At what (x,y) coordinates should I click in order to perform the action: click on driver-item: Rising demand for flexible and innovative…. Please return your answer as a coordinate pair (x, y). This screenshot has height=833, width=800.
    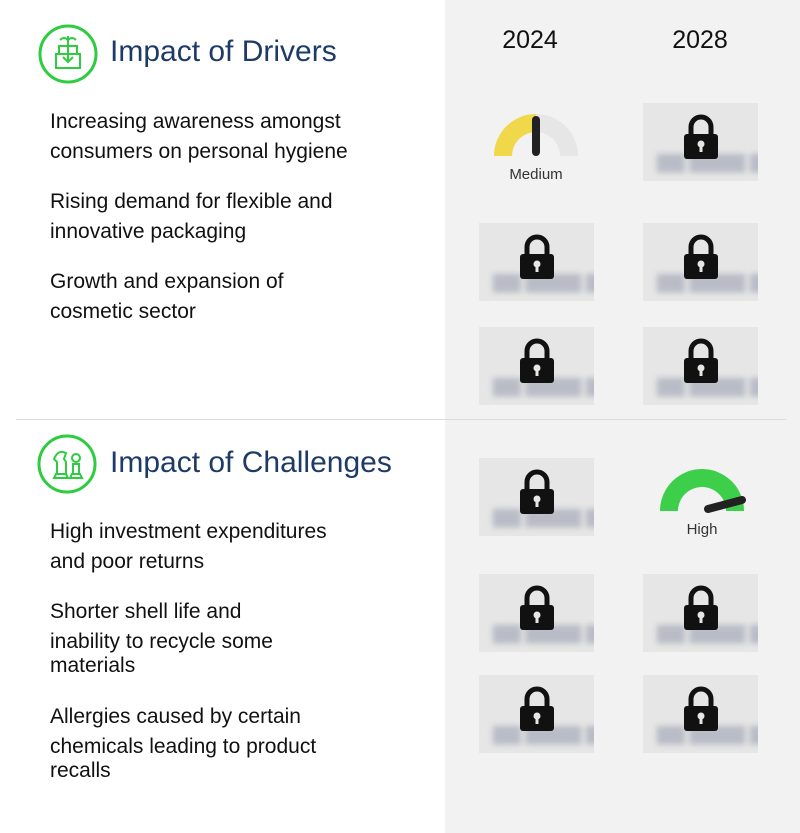
    Looking at the image, I should click on (191, 216).